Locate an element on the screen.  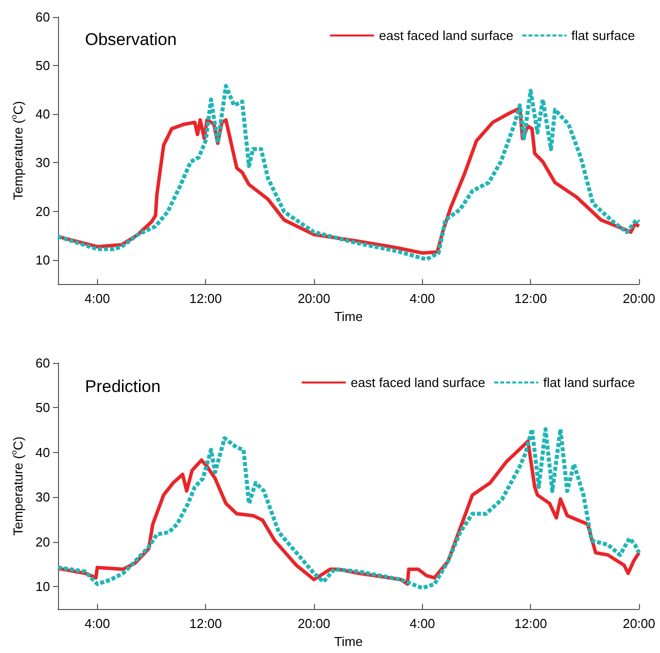
legend-label: flat surface is located at coordinates (603, 35).